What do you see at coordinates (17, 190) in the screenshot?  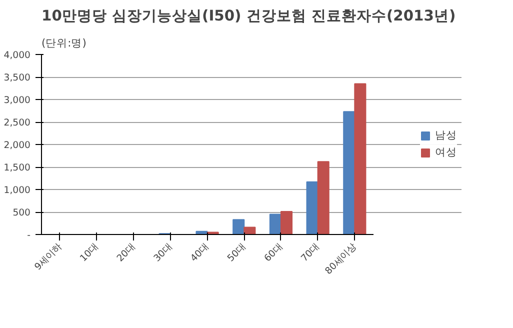 I see `y-tick-label: 1,000` at bounding box center [17, 190].